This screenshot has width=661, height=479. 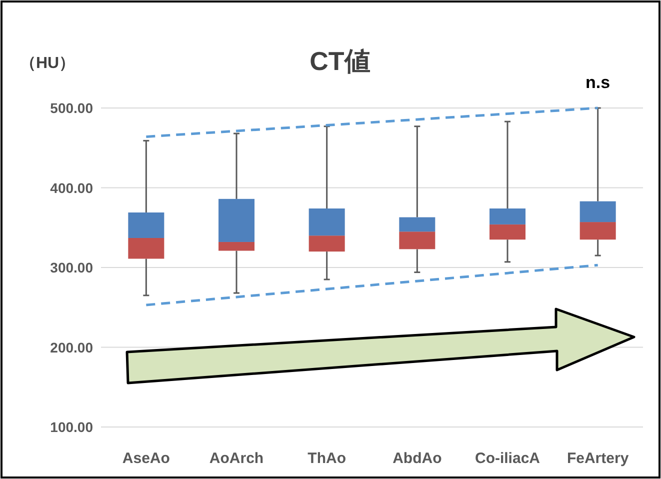 What do you see at coordinates (72, 347) in the screenshot?
I see `y-tick-label: 200.00` at bounding box center [72, 347].